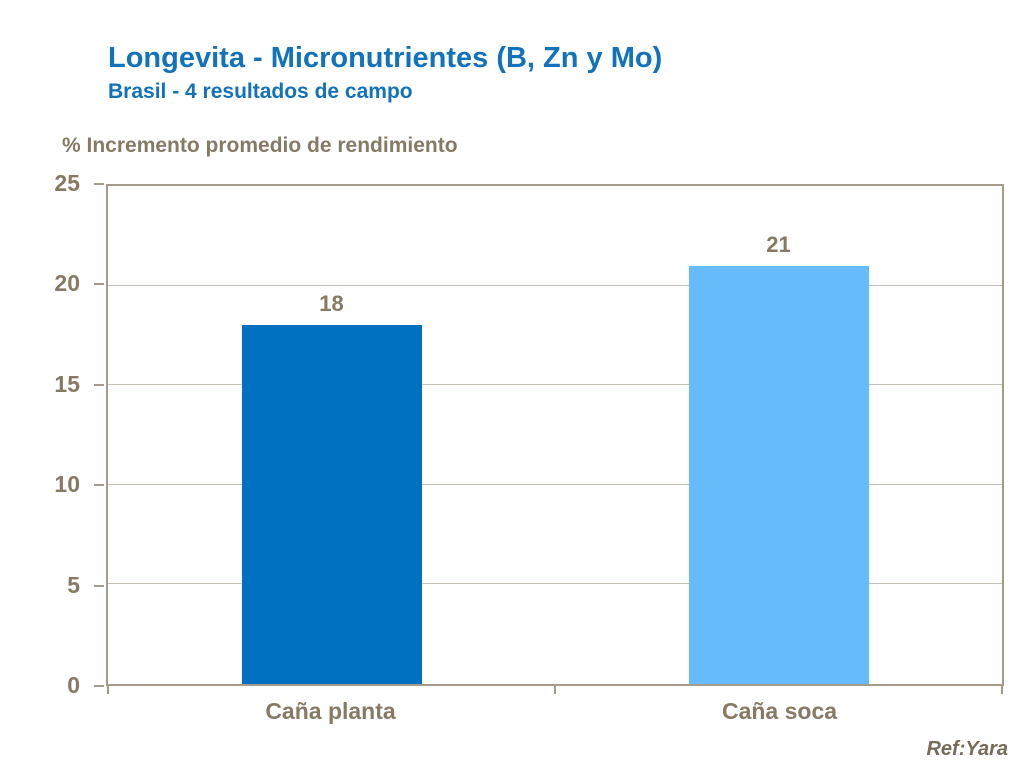 This screenshot has height=772, width=1026. I want to click on x-category-label-caña-soca: Caña soca, so click(779, 711).